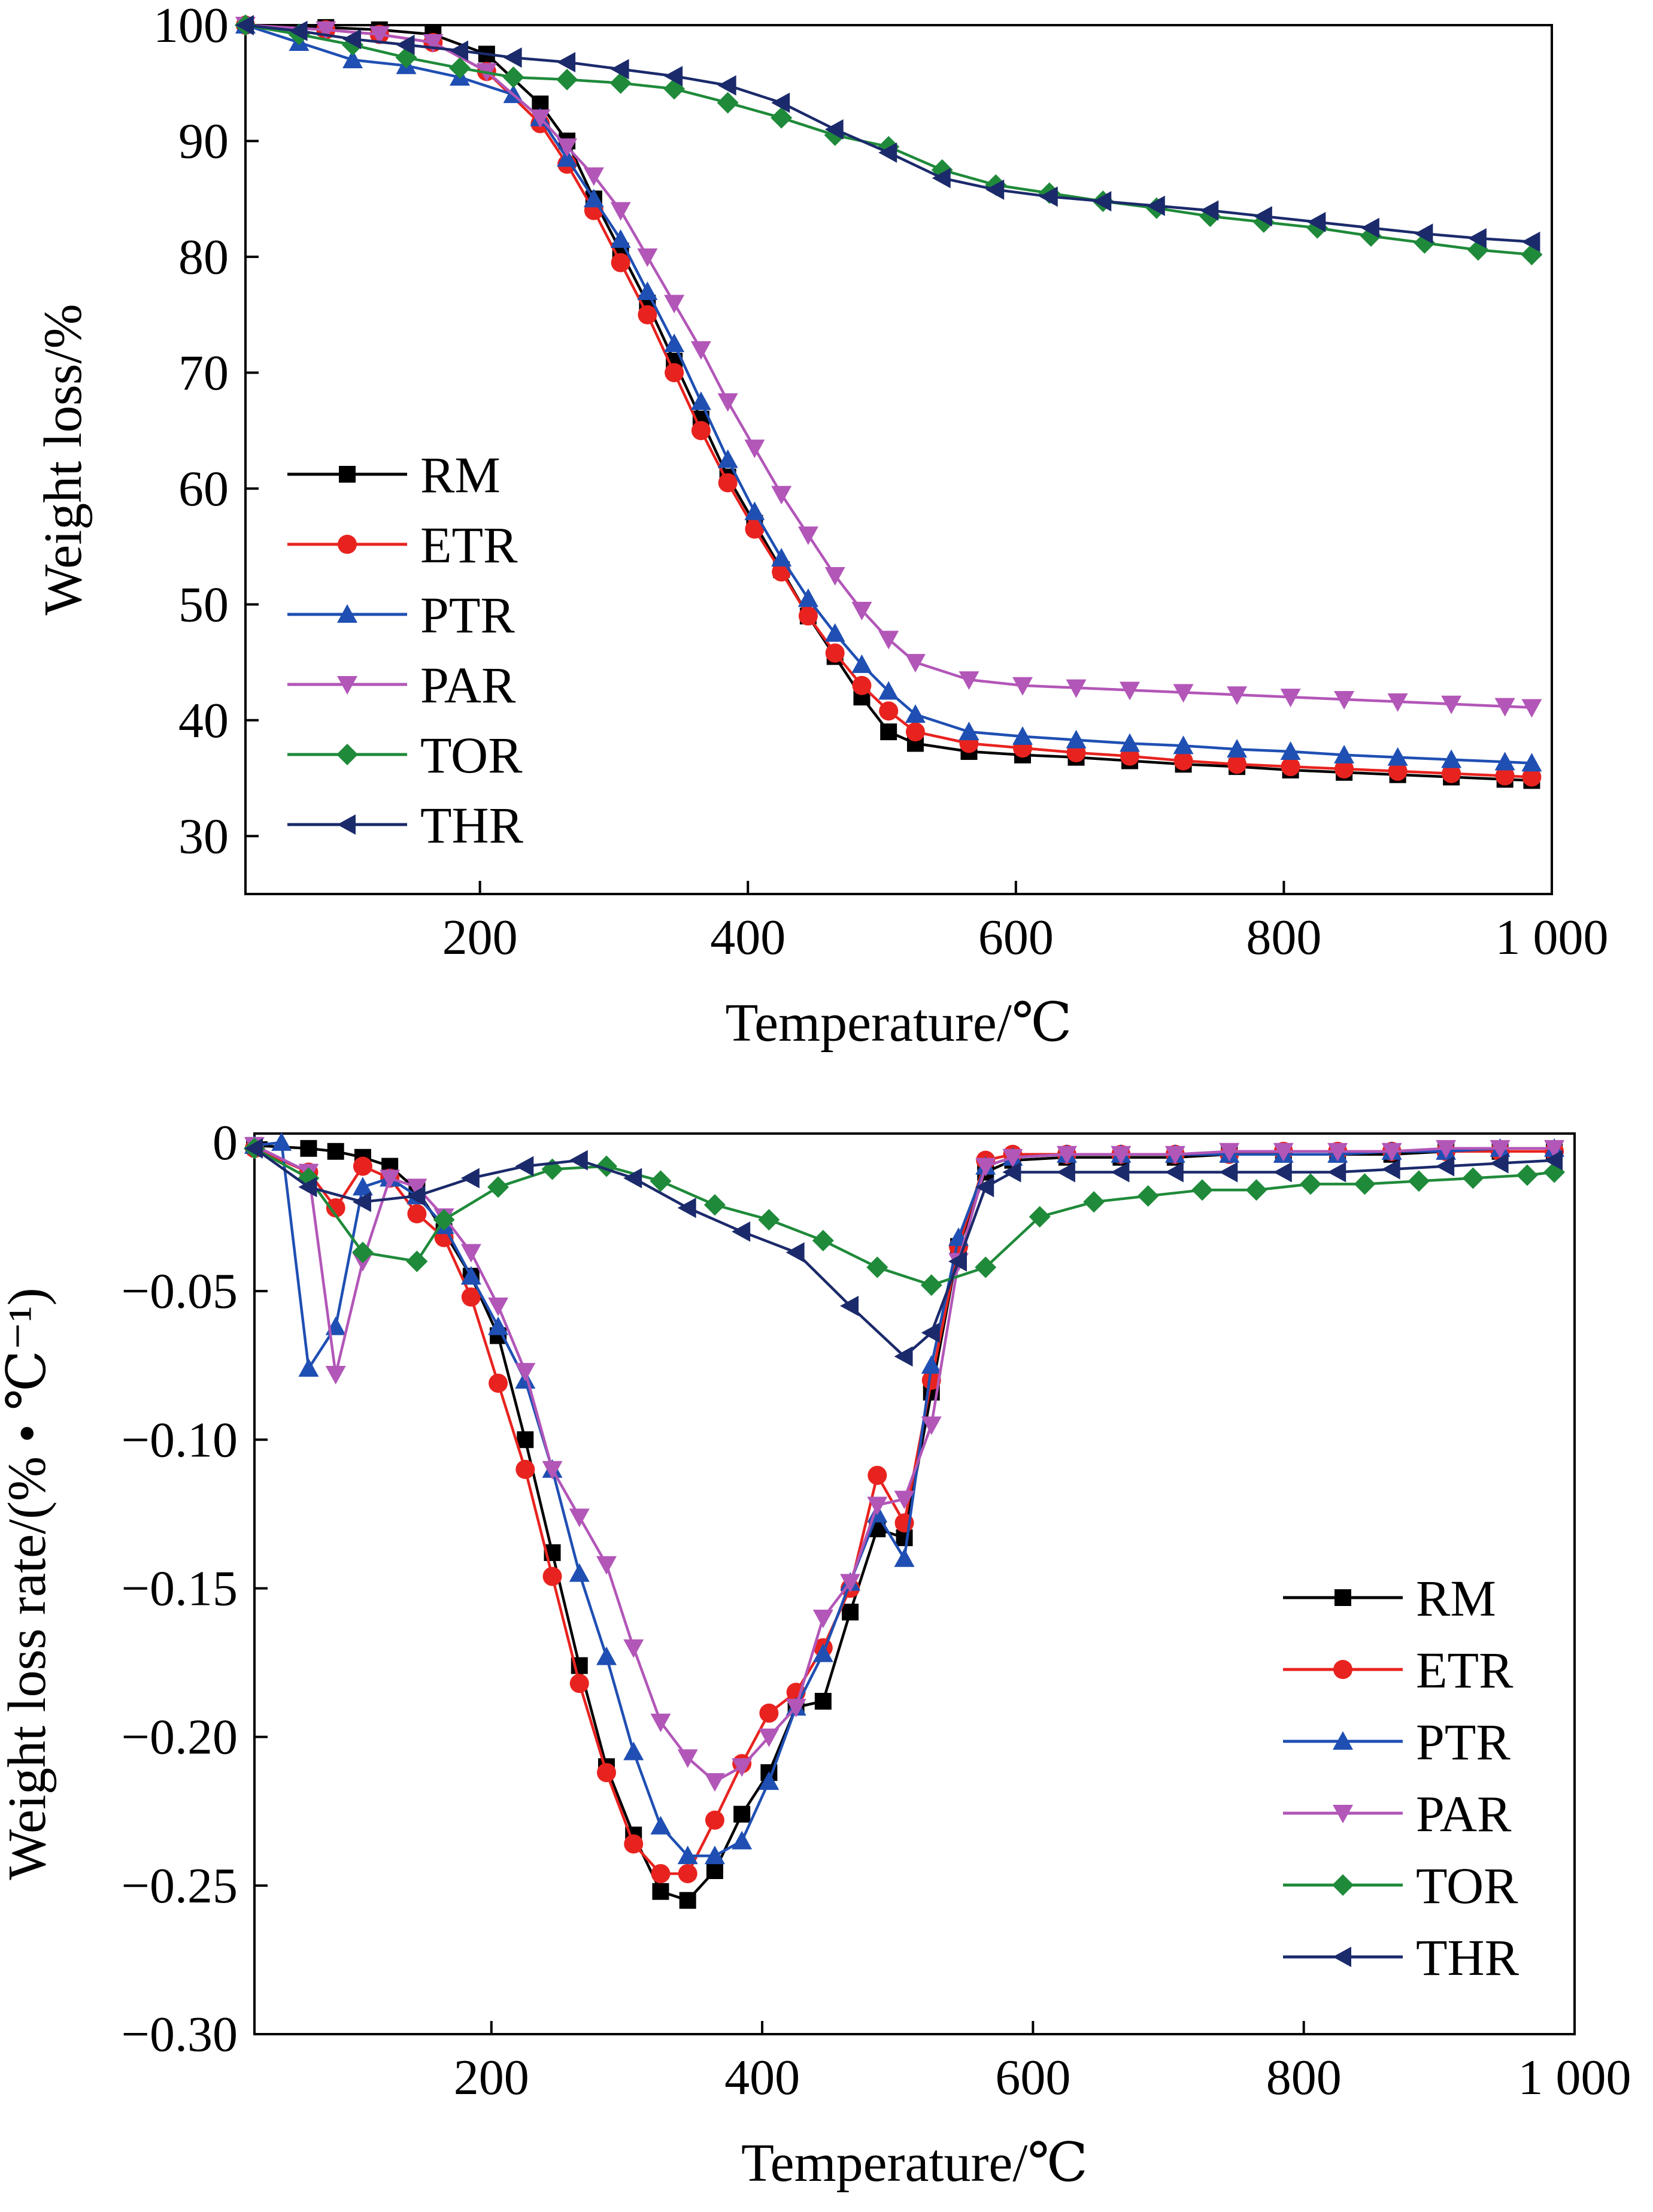 The height and width of the screenshot is (2212, 1653). Describe the element at coordinates (472, 825) in the screenshot. I see `legend-label: THR` at that location.